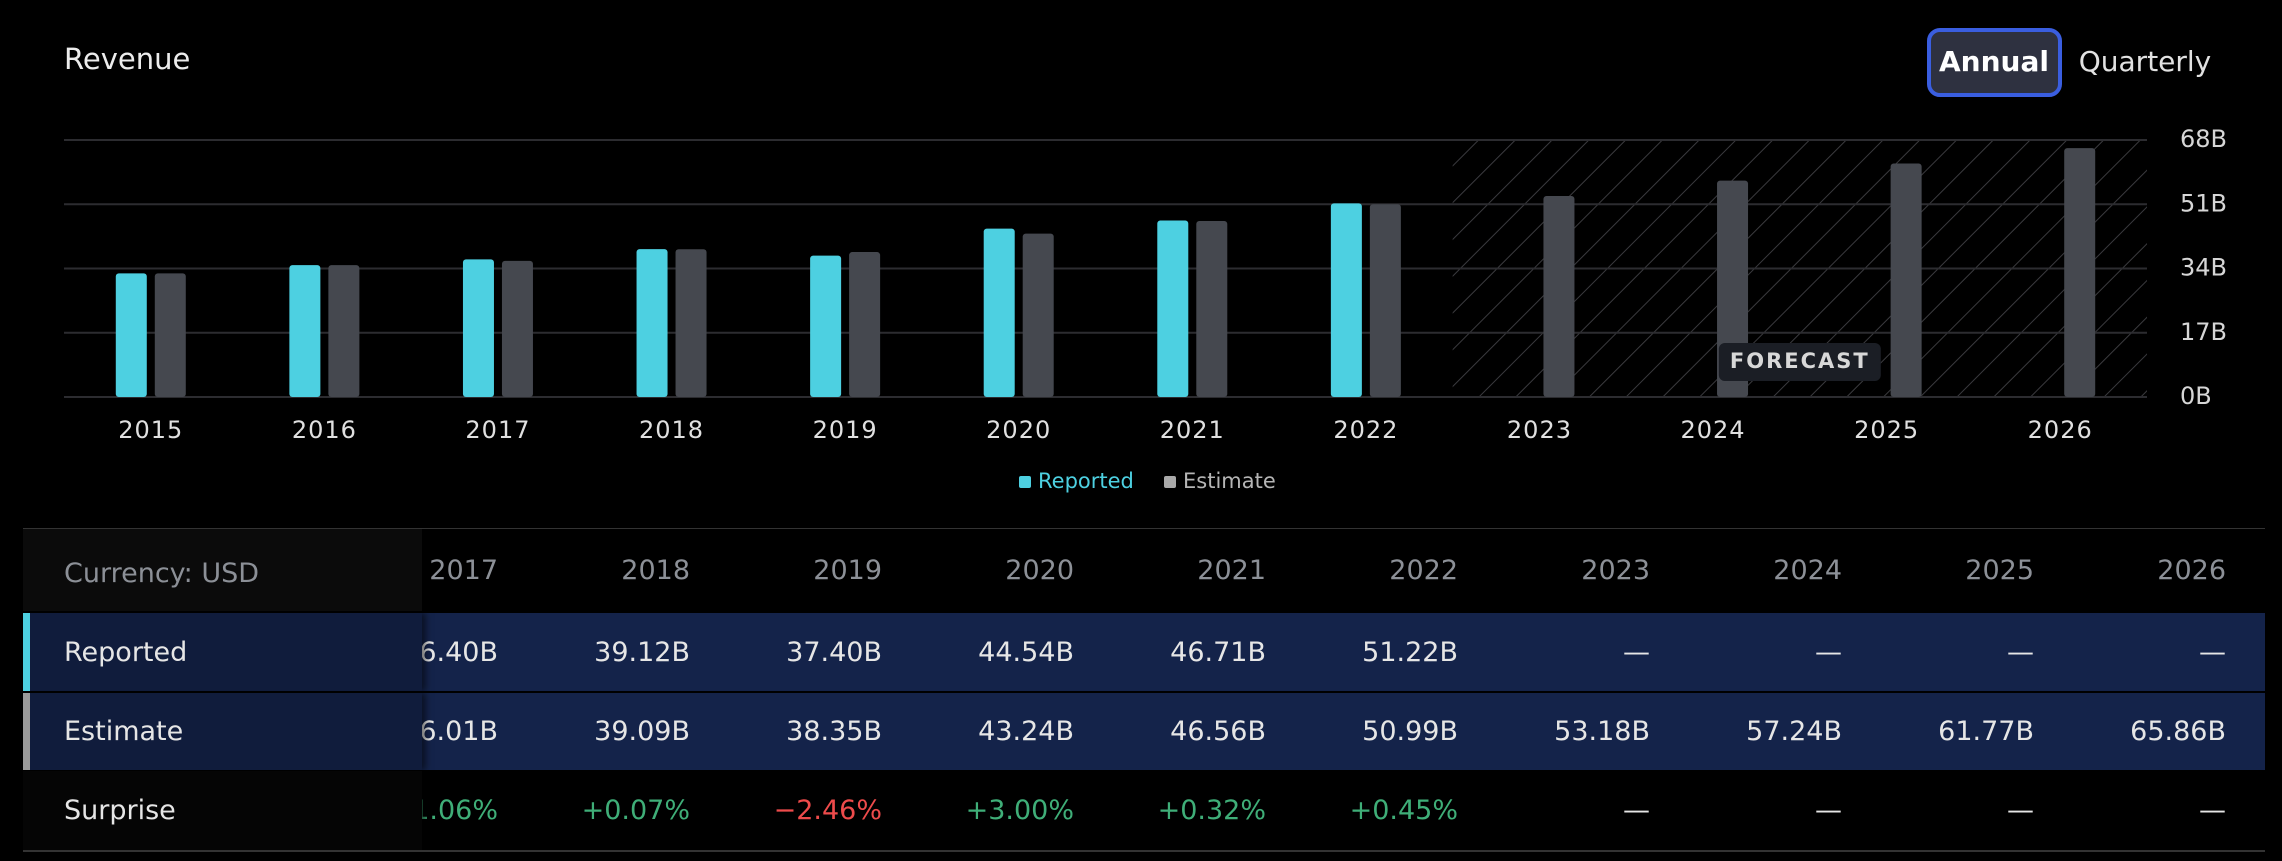 This screenshot has width=2282, height=861. I want to click on table-cell: 65.86B, so click(2178, 731).